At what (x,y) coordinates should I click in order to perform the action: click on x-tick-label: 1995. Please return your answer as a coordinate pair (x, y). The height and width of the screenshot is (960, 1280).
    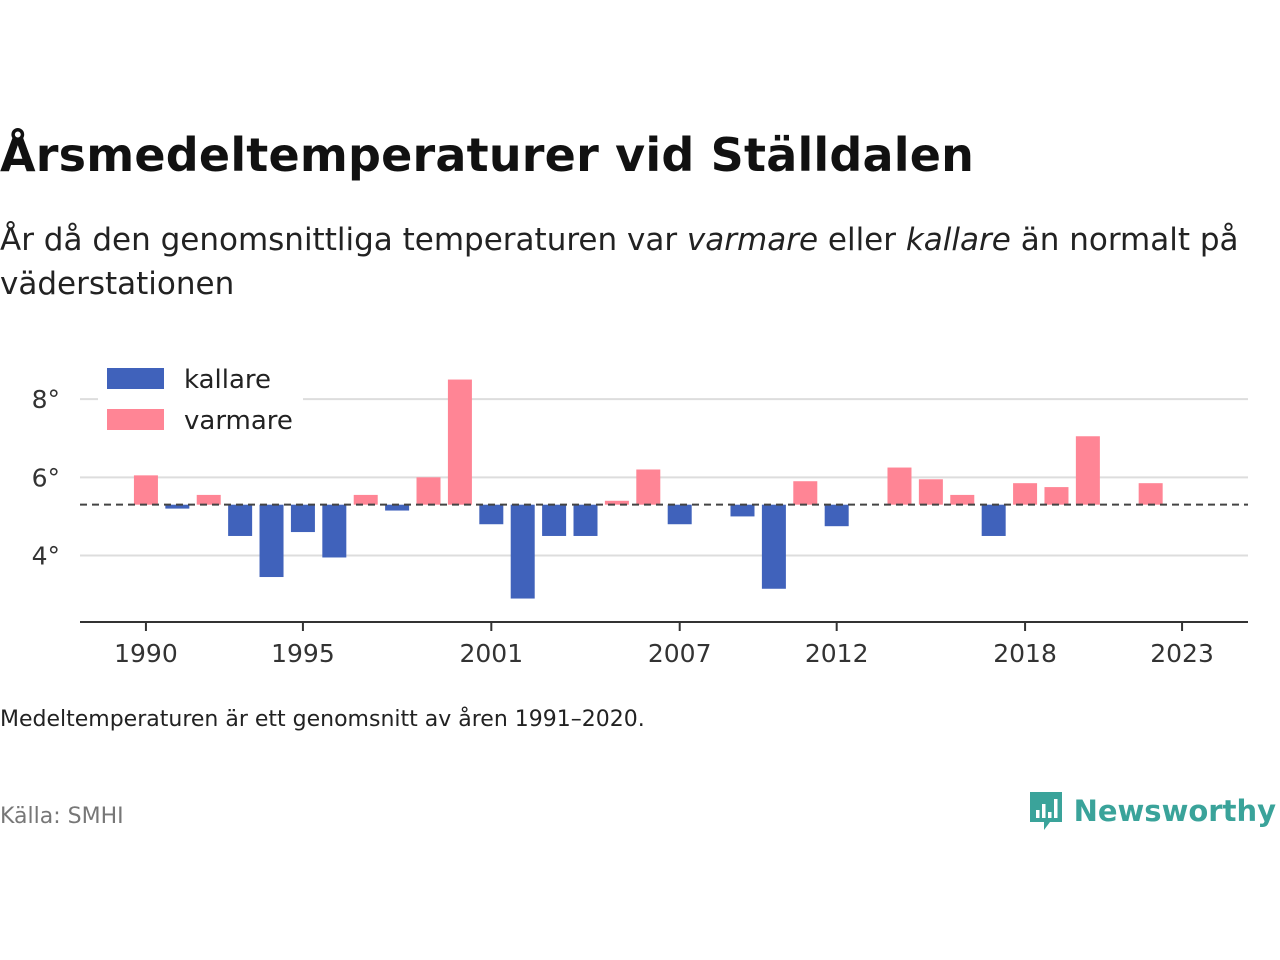
    Looking at the image, I should click on (303, 653).